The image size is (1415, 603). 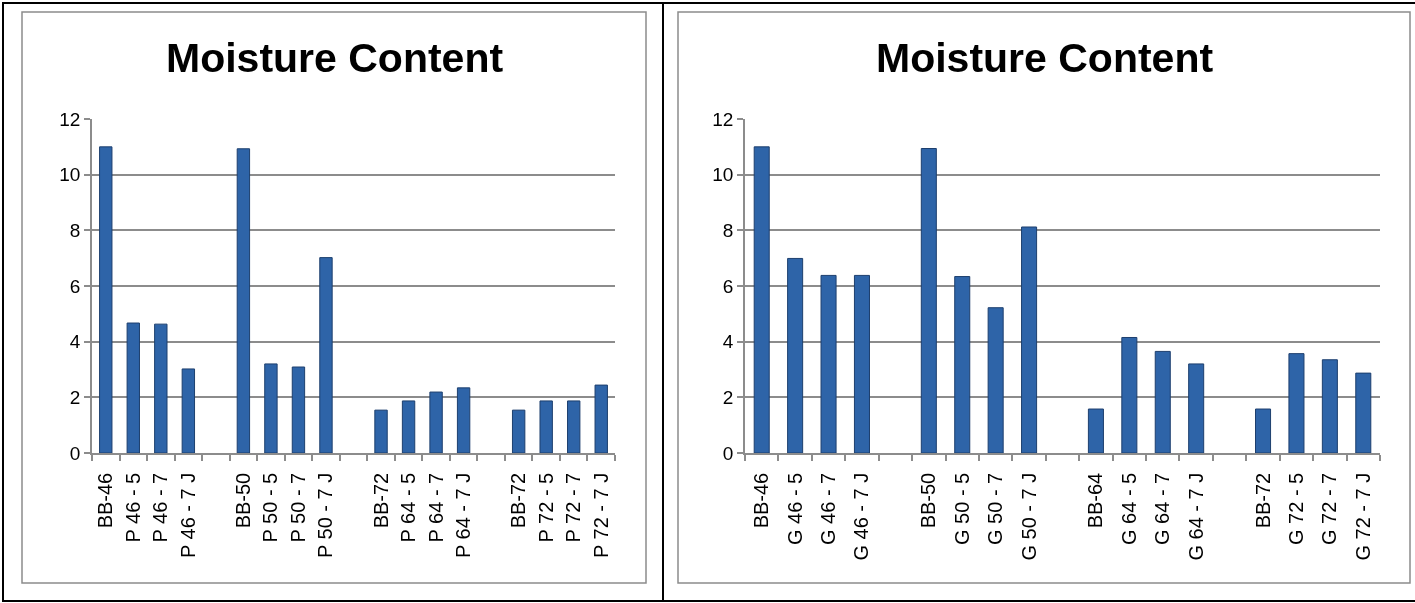 I want to click on x-tick-label: P 72 - 5, so click(x=545, y=507).